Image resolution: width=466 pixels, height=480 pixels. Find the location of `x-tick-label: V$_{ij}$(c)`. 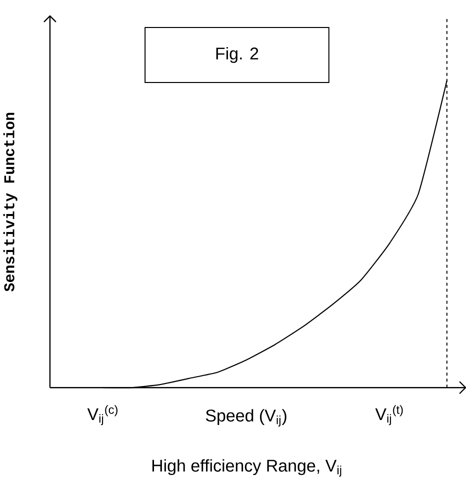

x-tick-label: V$_{ij}$(c) is located at coordinates (102, 415).